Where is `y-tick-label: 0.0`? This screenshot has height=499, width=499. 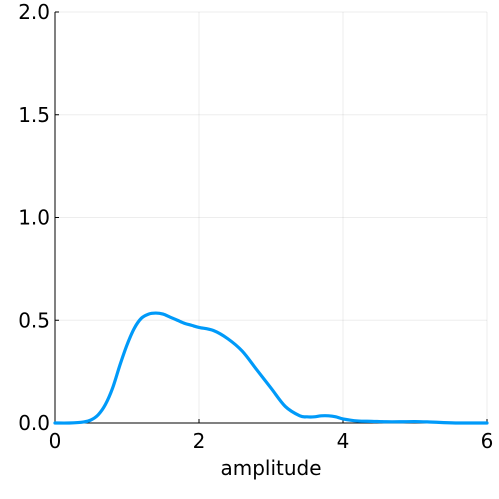 y-tick-label: 0.0 is located at coordinates (34, 423).